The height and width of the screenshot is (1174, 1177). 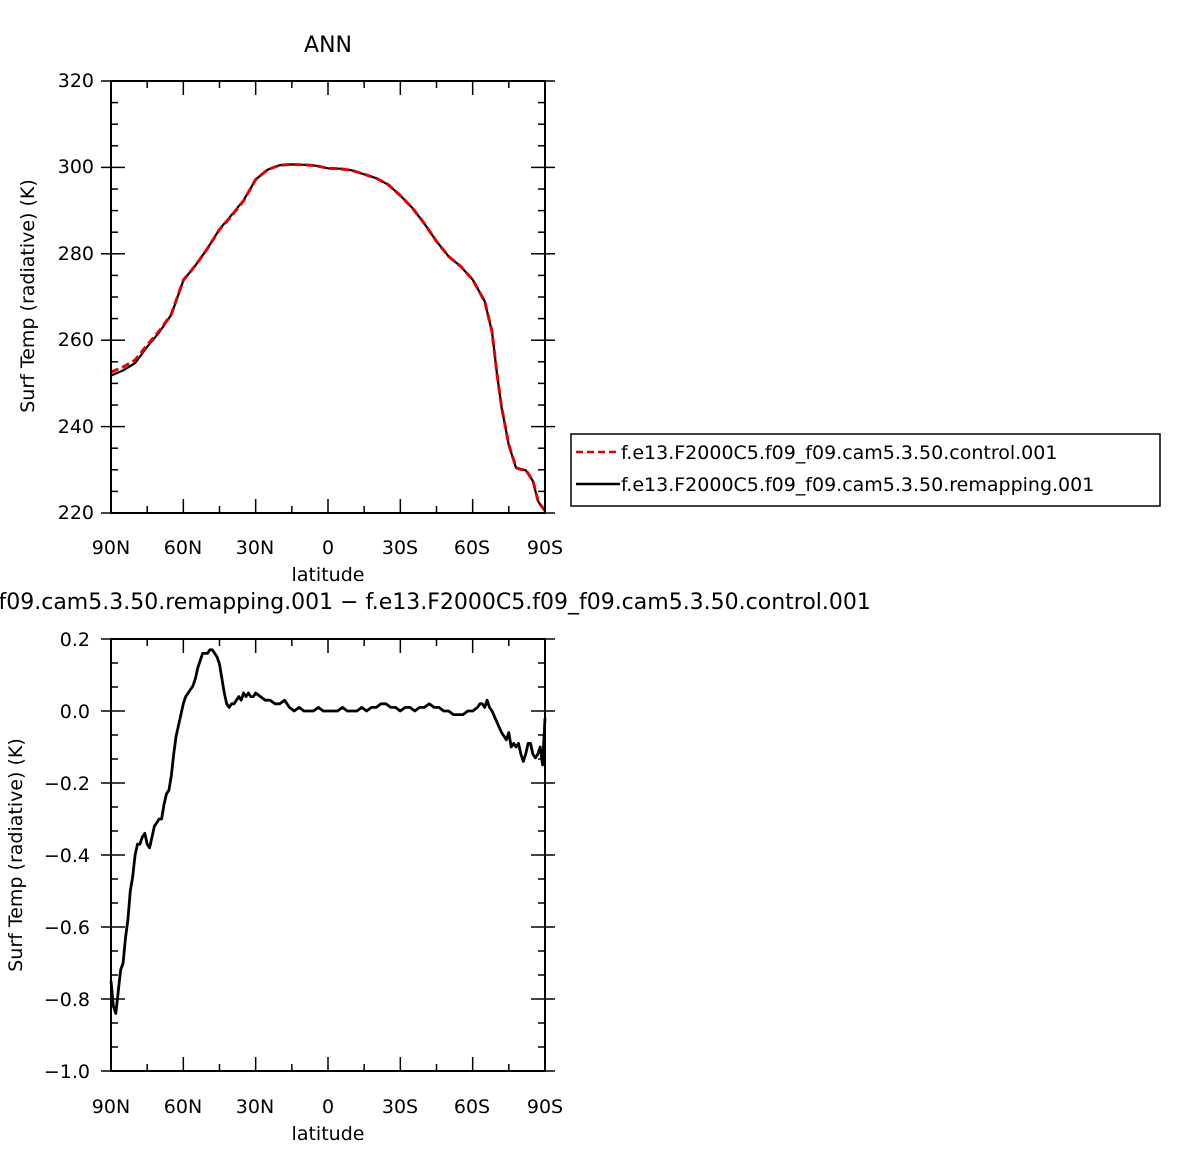 What do you see at coordinates (76, 427) in the screenshot?
I see `y-tick-label: 240` at bounding box center [76, 427].